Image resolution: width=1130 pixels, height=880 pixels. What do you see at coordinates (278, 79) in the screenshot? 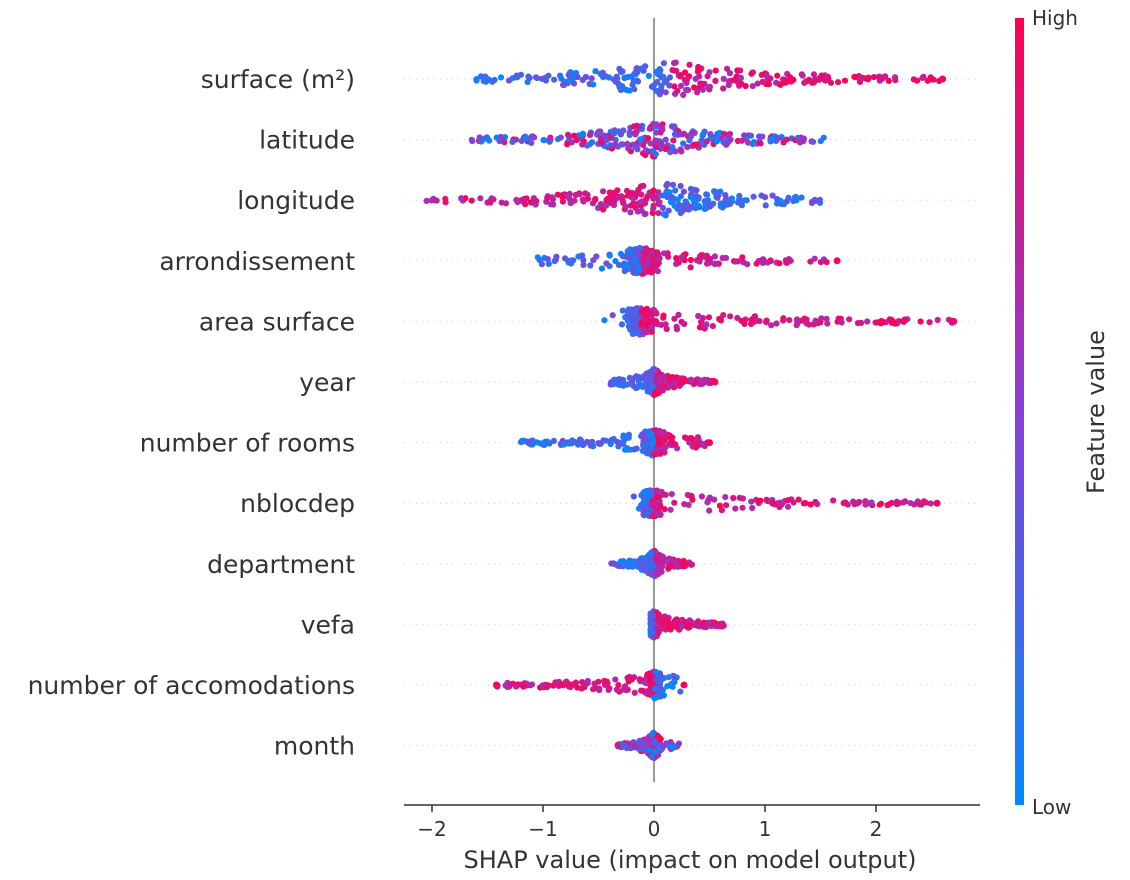
I see `feature-label: surface (m²)` at bounding box center [278, 79].